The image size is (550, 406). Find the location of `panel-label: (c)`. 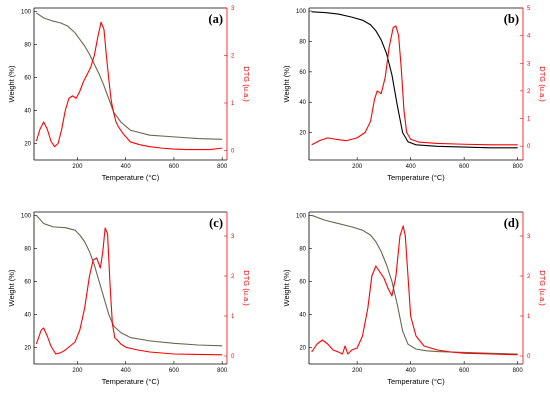

panel-label: (c) is located at coordinates (216, 223).